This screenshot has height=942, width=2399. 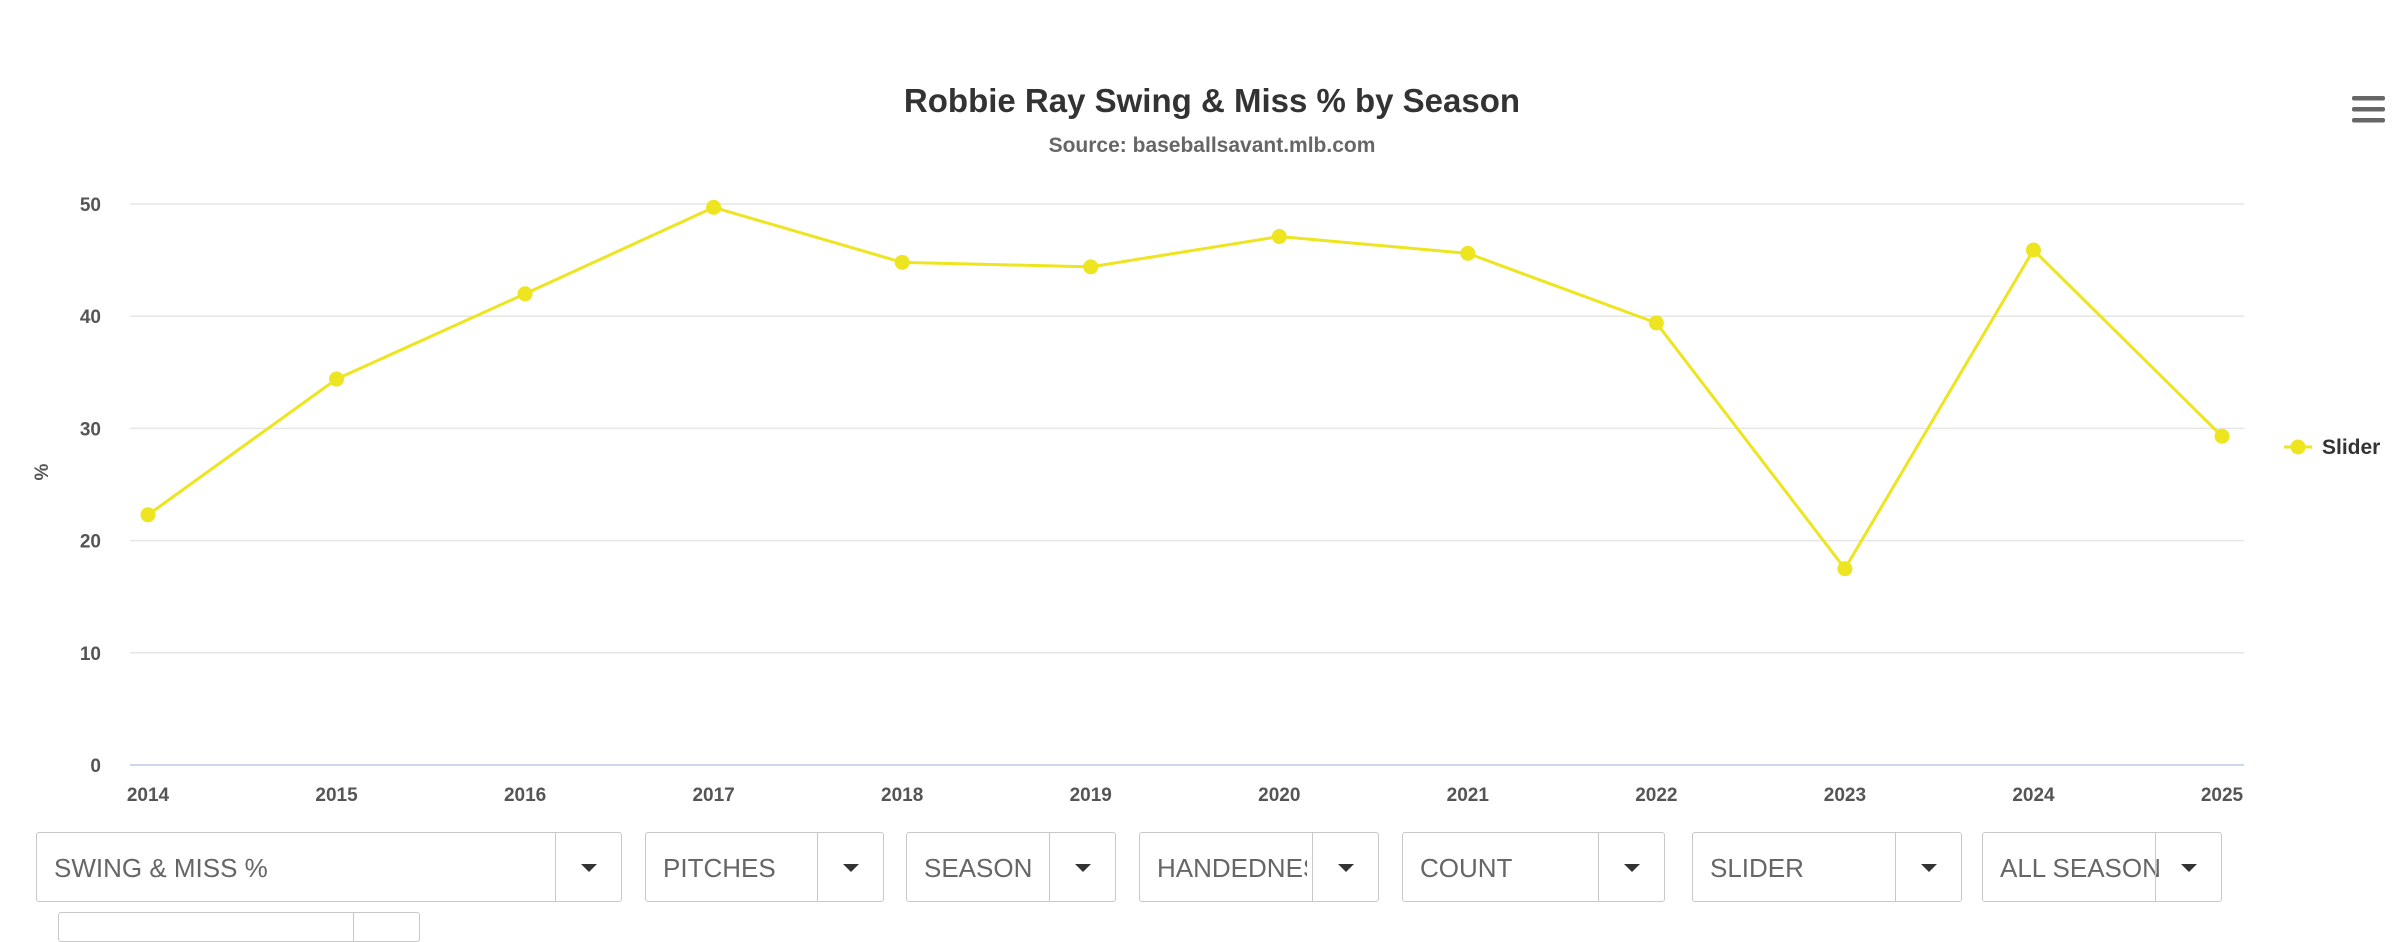 I want to click on legend: Slider, so click(x=2332, y=447).